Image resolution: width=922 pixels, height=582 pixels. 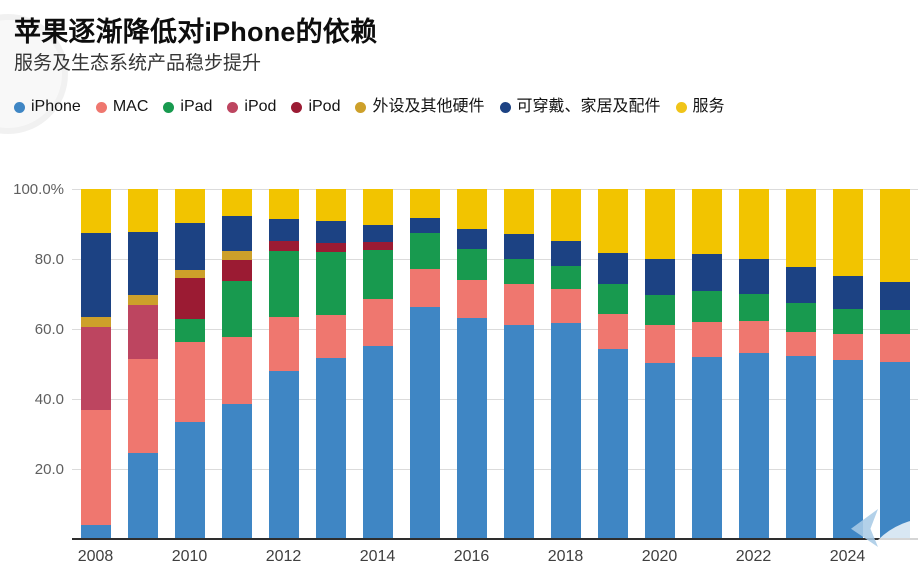 What do you see at coordinates (236, 364) in the screenshot?
I see `bar-column-2011` at bounding box center [236, 364].